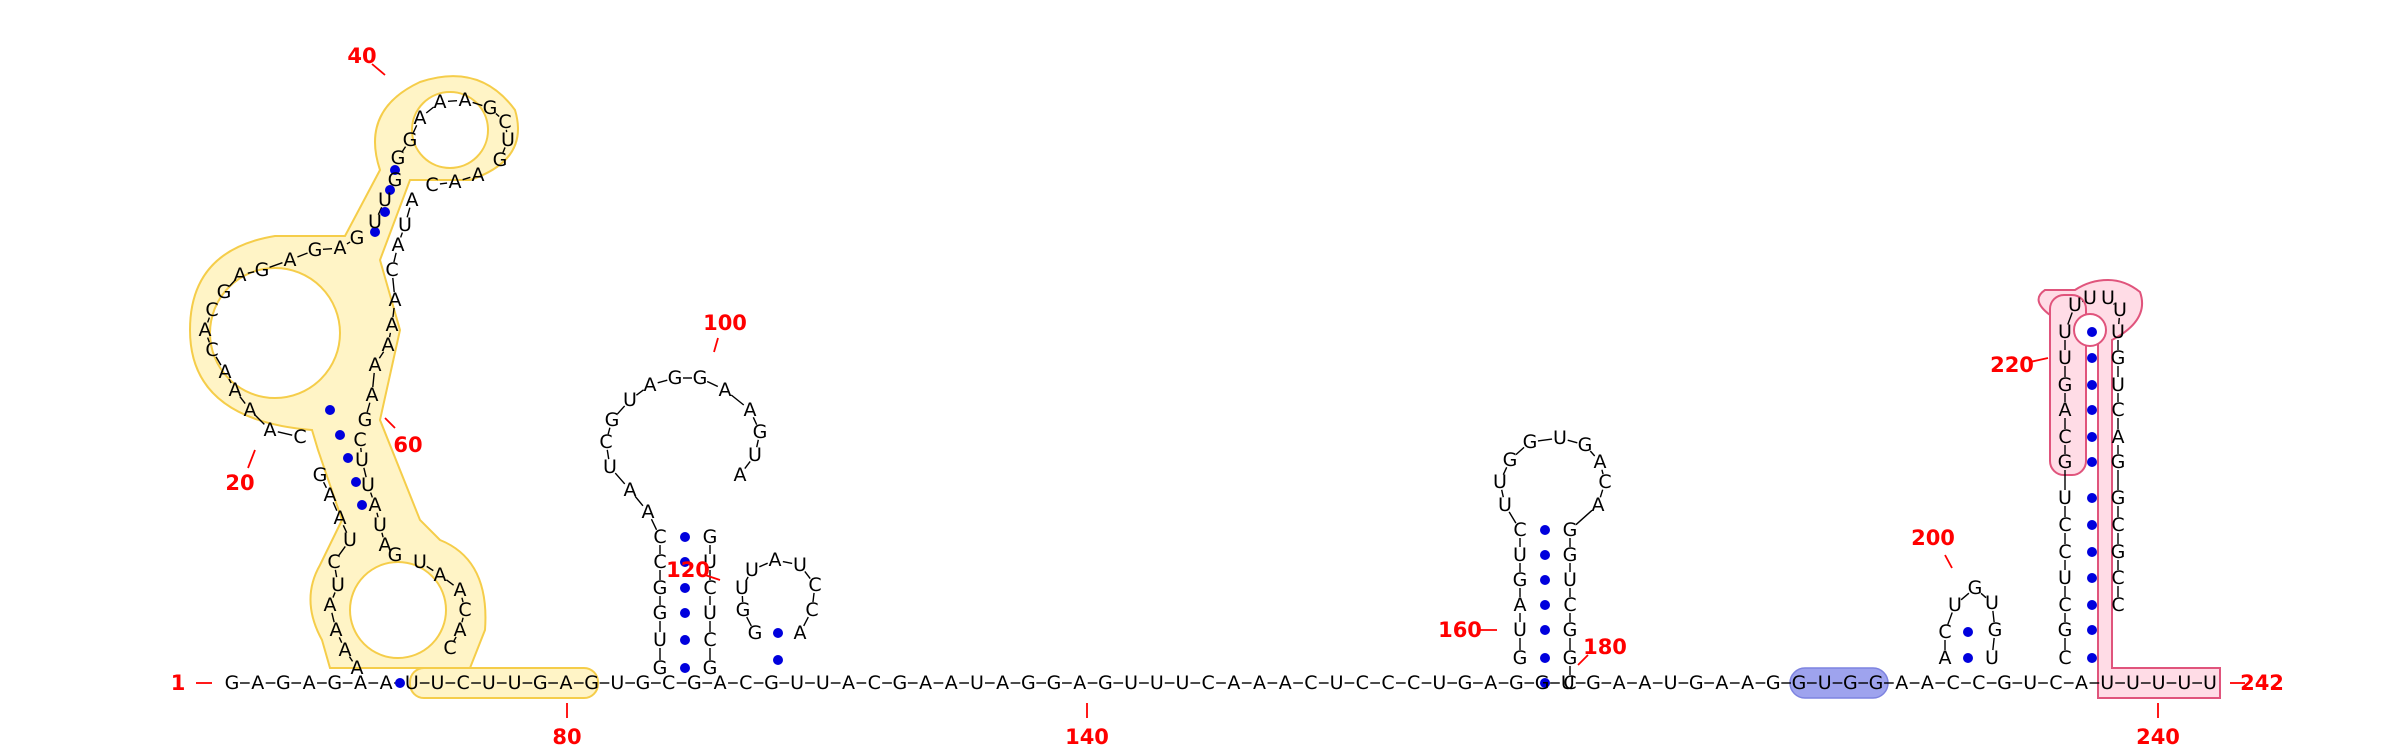 This screenshot has height=753, width=2400. Describe the element at coordinates (395, 180) in the screenshot. I see `nucleotide-hairpin-40: G` at that location.